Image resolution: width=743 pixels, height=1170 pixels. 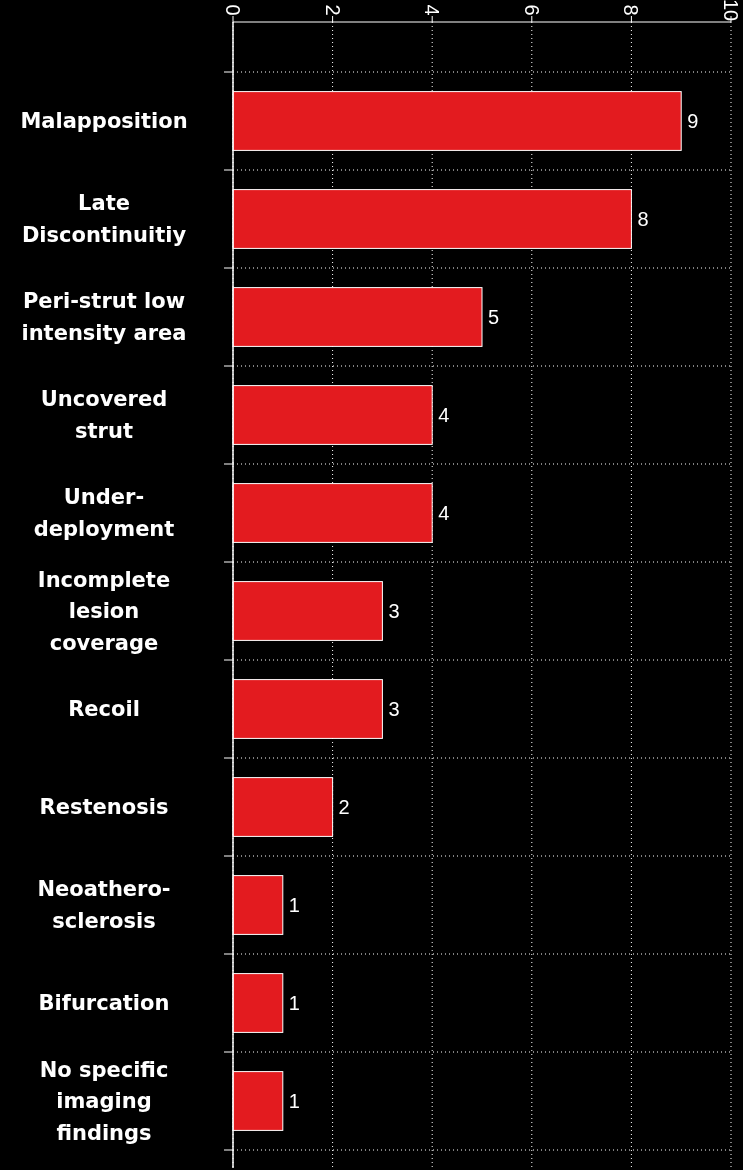 What do you see at coordinates (104, 1101) in the screenshot?
I see `y-tick-label: No specific imaging findings` at bounding box center [104, 1101].